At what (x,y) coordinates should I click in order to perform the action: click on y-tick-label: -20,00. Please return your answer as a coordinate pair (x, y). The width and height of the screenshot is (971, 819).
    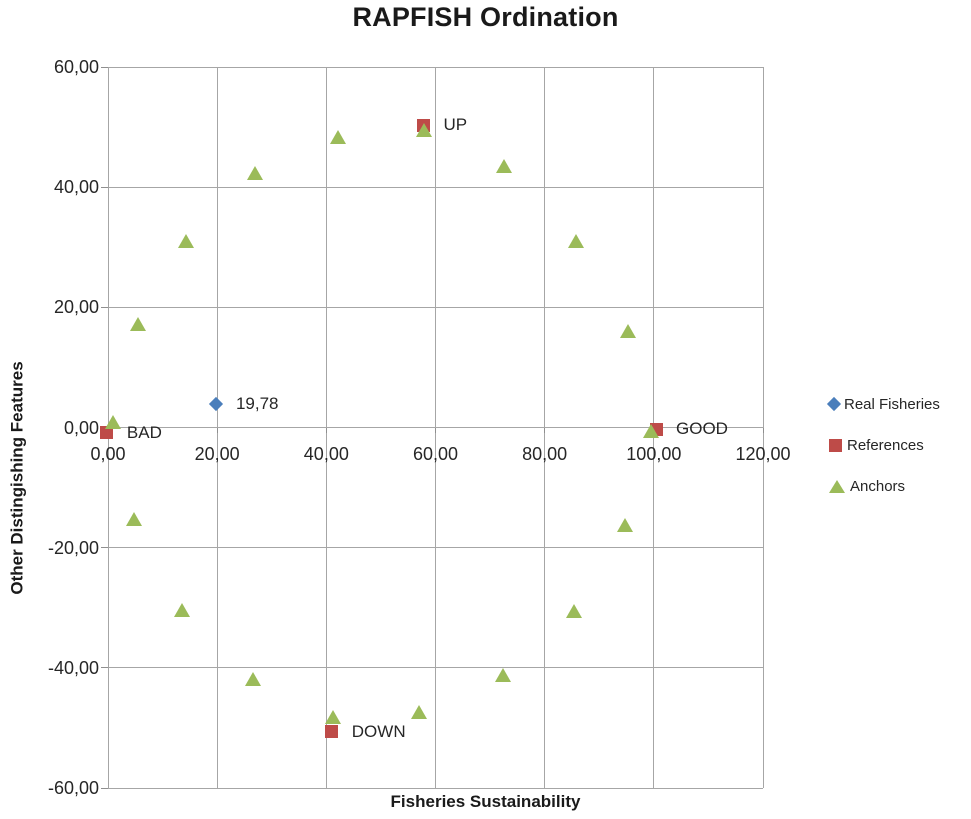
    Looking at the image, I should click on (73, 547).